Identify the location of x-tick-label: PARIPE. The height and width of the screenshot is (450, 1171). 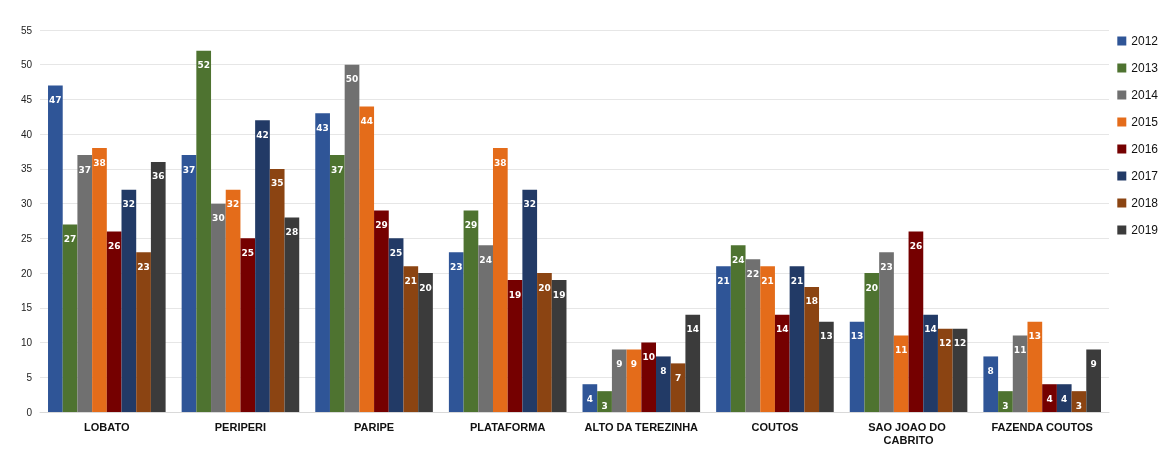
(374, 426).